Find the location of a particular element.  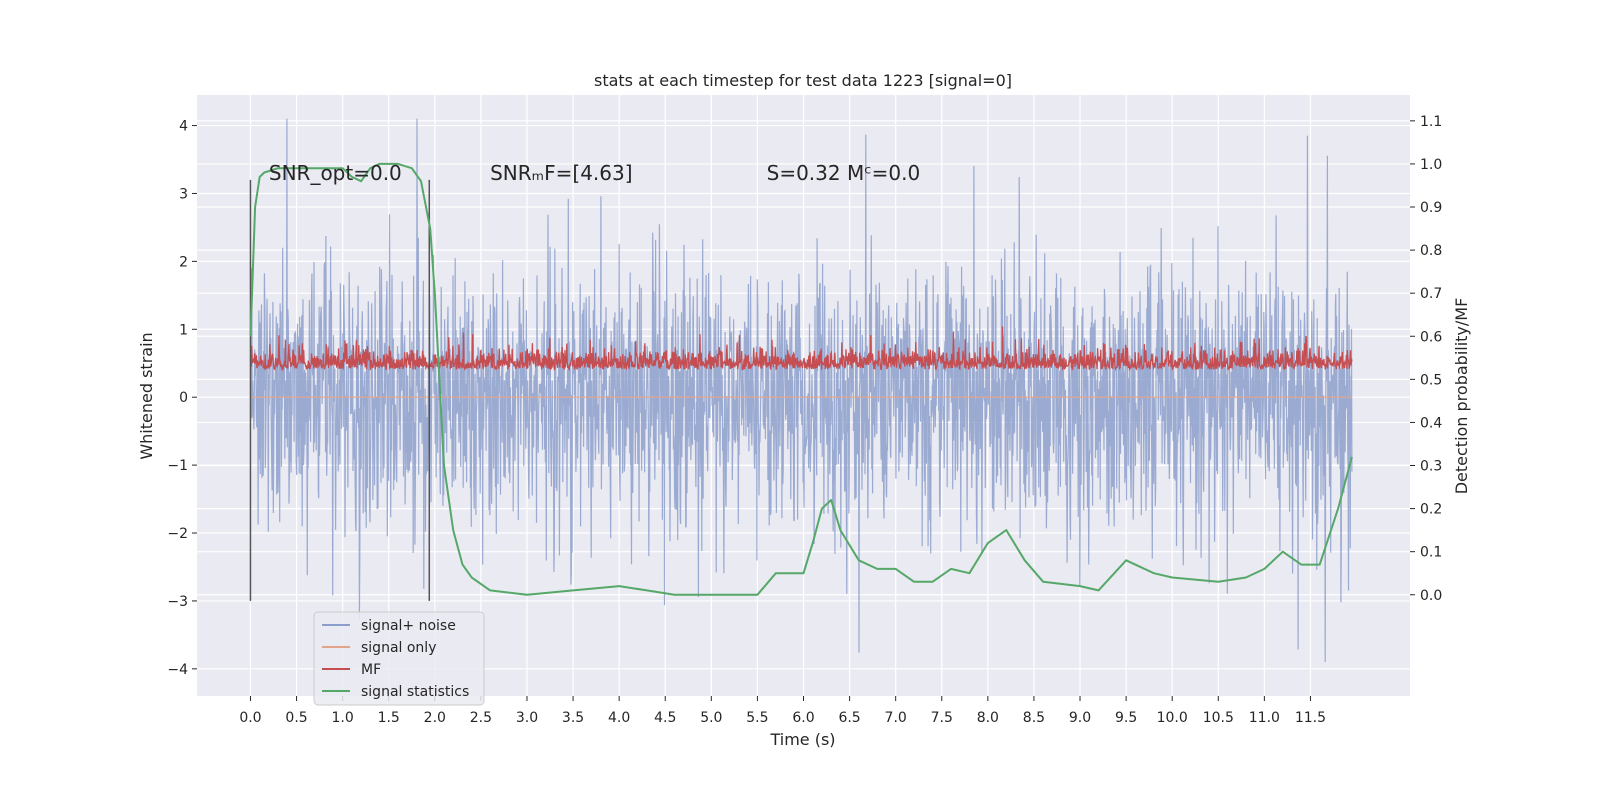

y2-tick-label: 0.4 is located at coordinates (1431, 423).